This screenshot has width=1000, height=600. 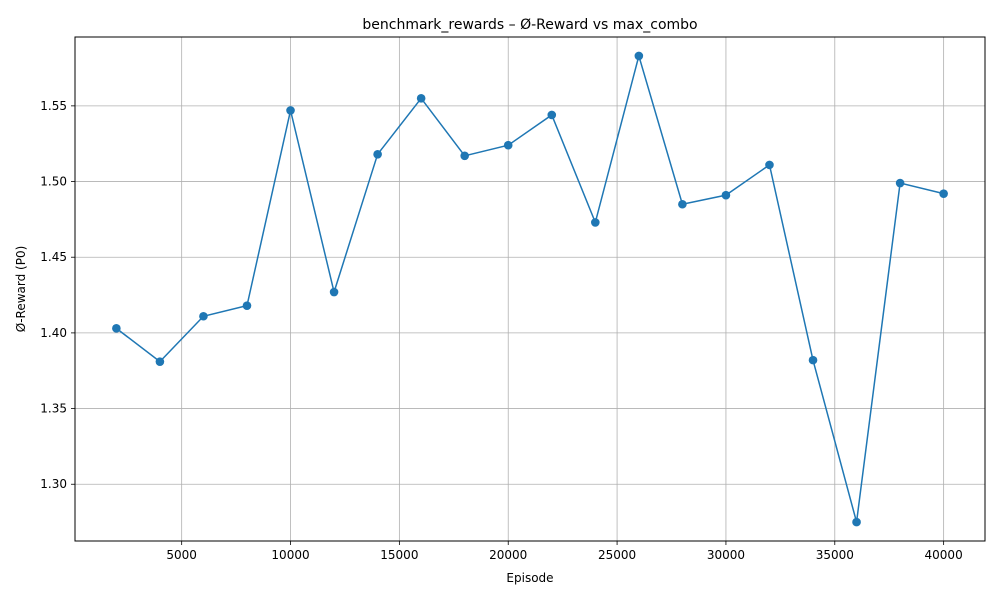 I want to click on x-tick-label: 20000, so click(x=508, y=555).